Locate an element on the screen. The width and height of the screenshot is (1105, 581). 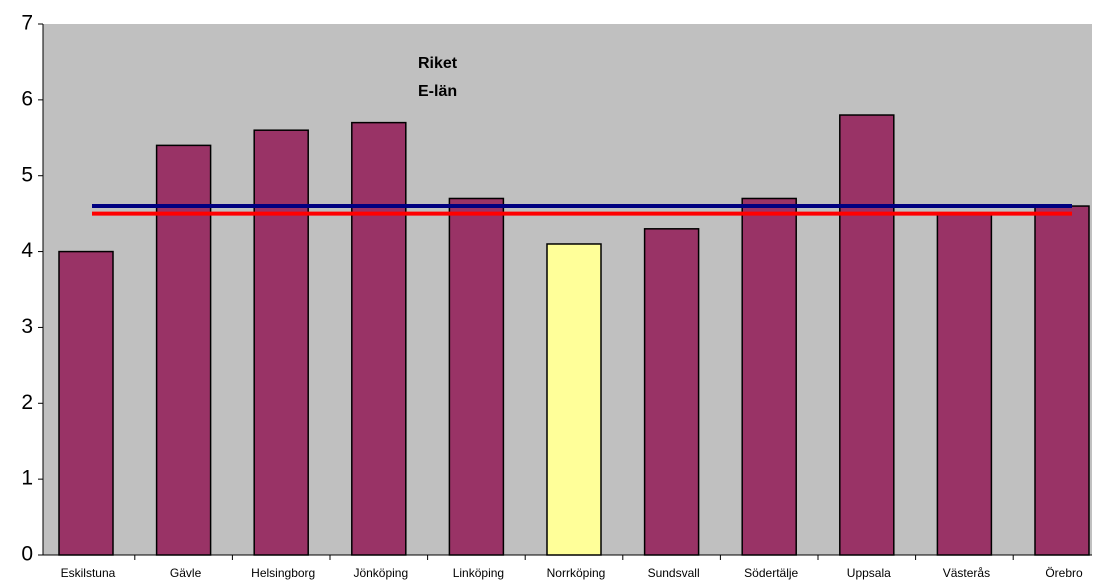
x-tick-label: Örebro is located at coordinates (1064, 573).